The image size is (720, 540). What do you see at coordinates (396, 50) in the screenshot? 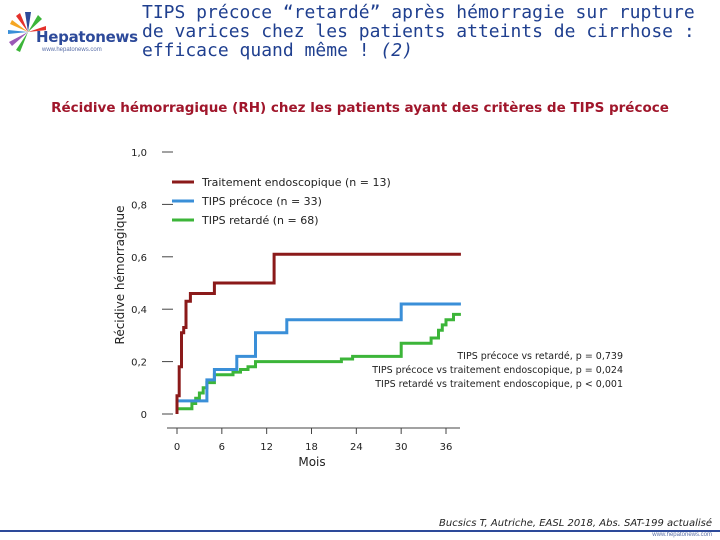
I see `slide-title-number: (2)` at bounding box center [396, 50].